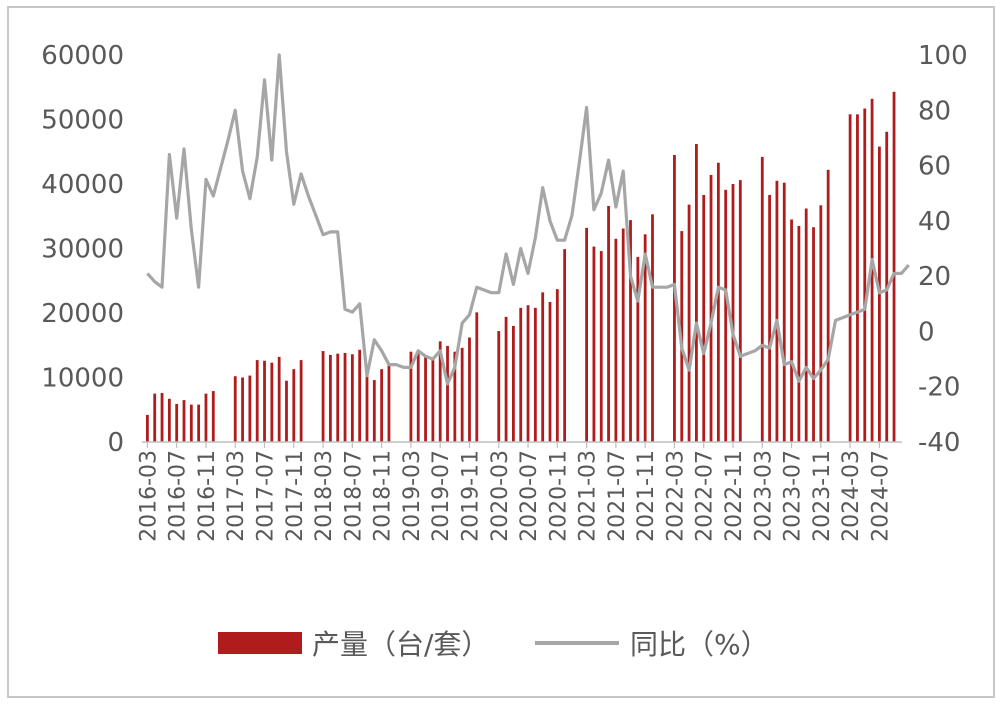 This screenshot has width=1004, height=706. I want to click on x-tick-label: 2019-07, so click(441, 496).